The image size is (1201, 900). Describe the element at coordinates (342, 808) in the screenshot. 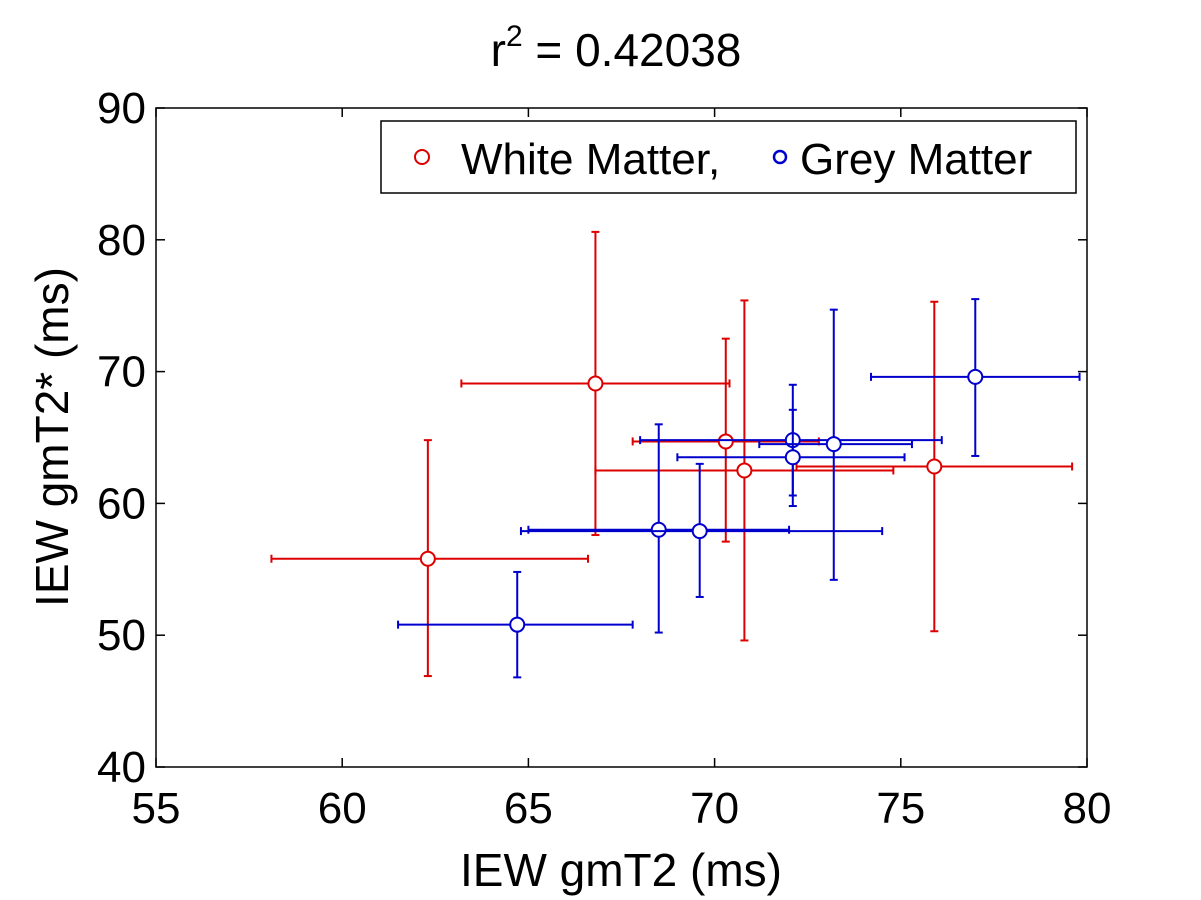

I see `x-tick-label: 60` at that location.